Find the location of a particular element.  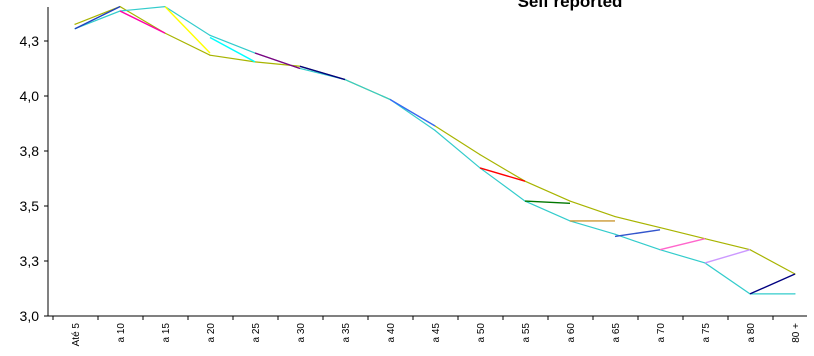

x-tick-label: a 60 is located at coordinates (571, 333).